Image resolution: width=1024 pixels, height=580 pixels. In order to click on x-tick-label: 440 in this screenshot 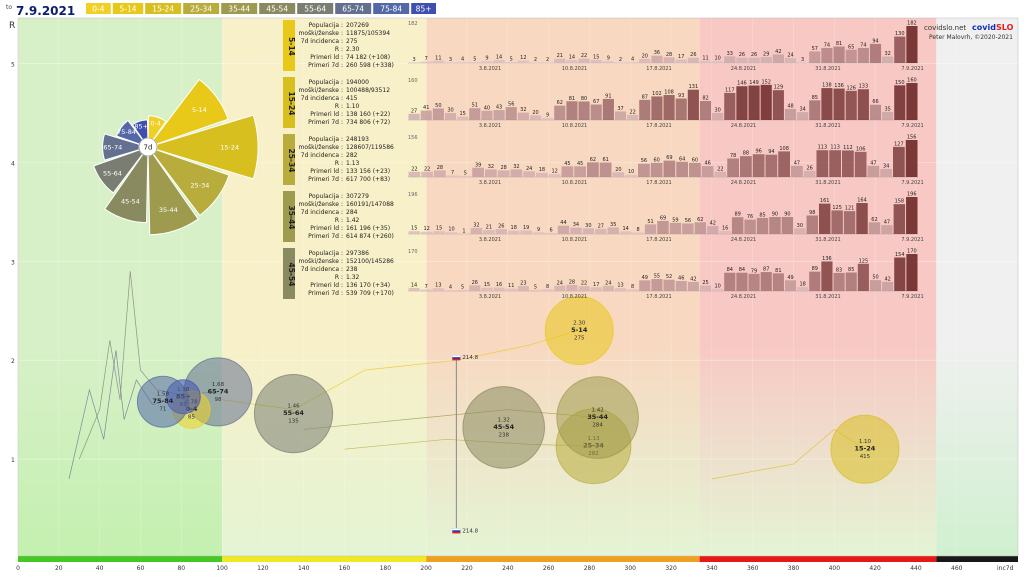, I will do `click(916, 568)`.